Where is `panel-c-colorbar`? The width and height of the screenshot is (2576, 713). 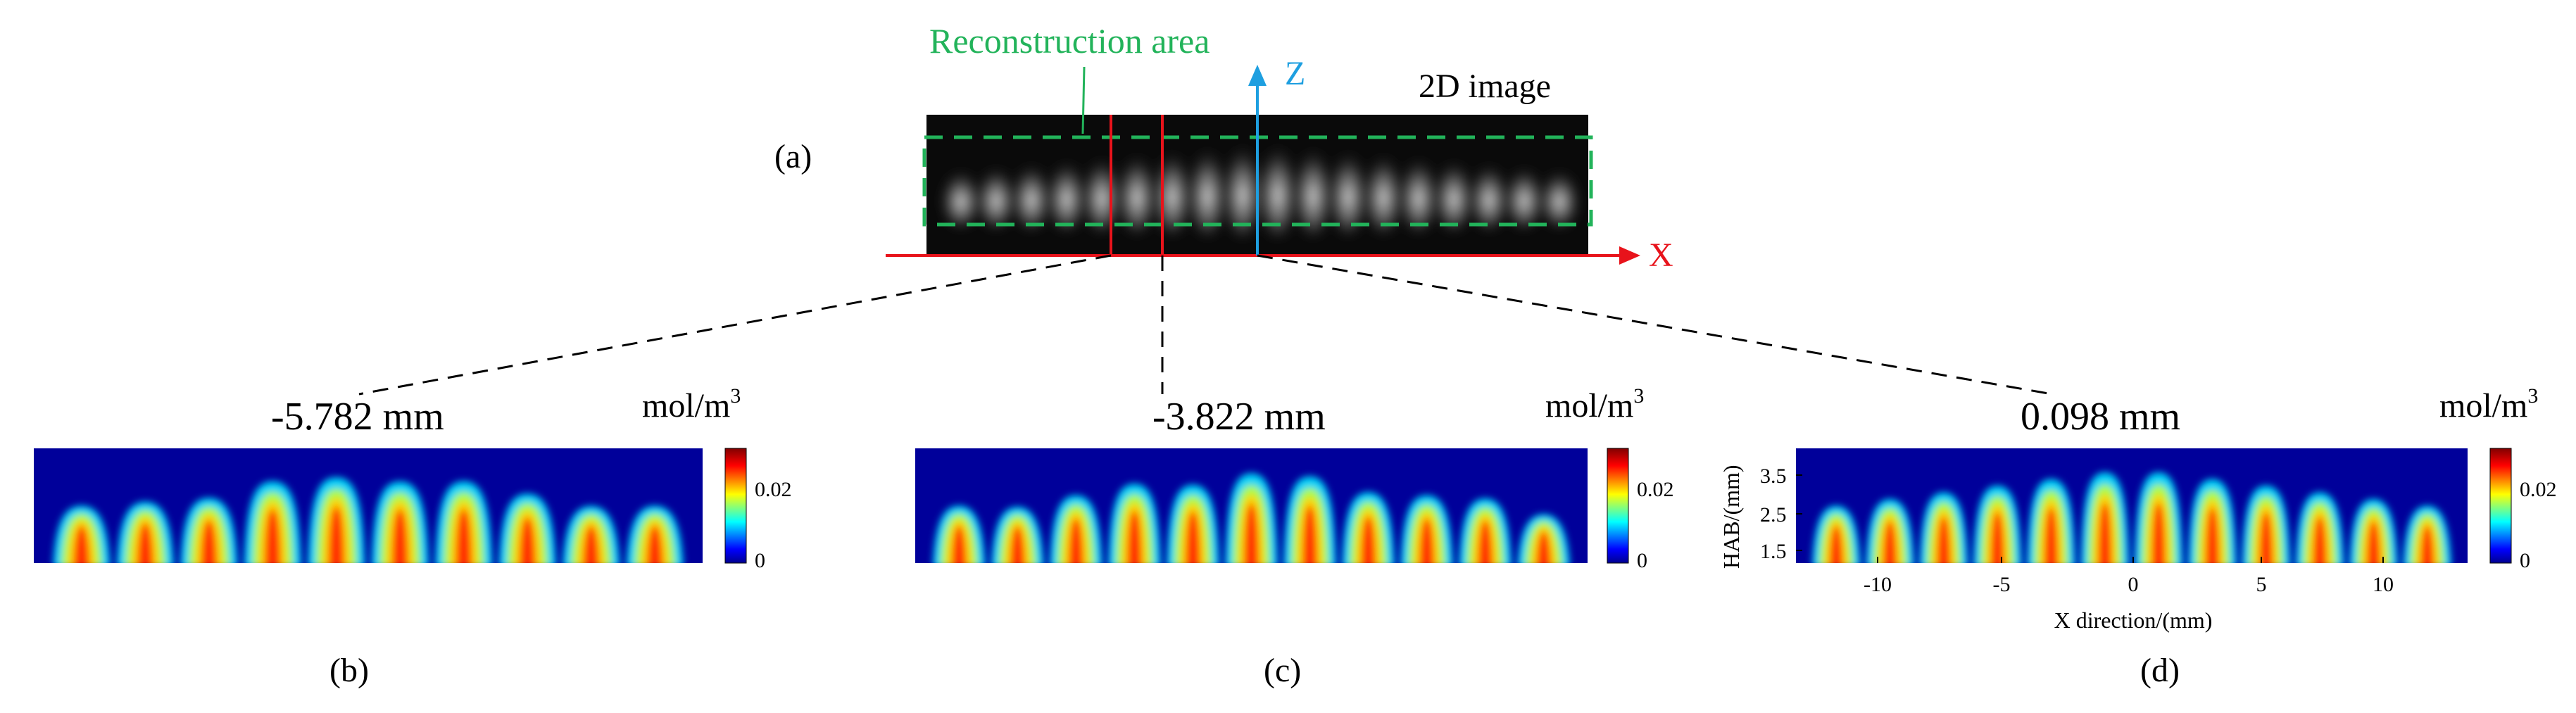 panel-c-colorbar is located at coordinates (1618, 506).